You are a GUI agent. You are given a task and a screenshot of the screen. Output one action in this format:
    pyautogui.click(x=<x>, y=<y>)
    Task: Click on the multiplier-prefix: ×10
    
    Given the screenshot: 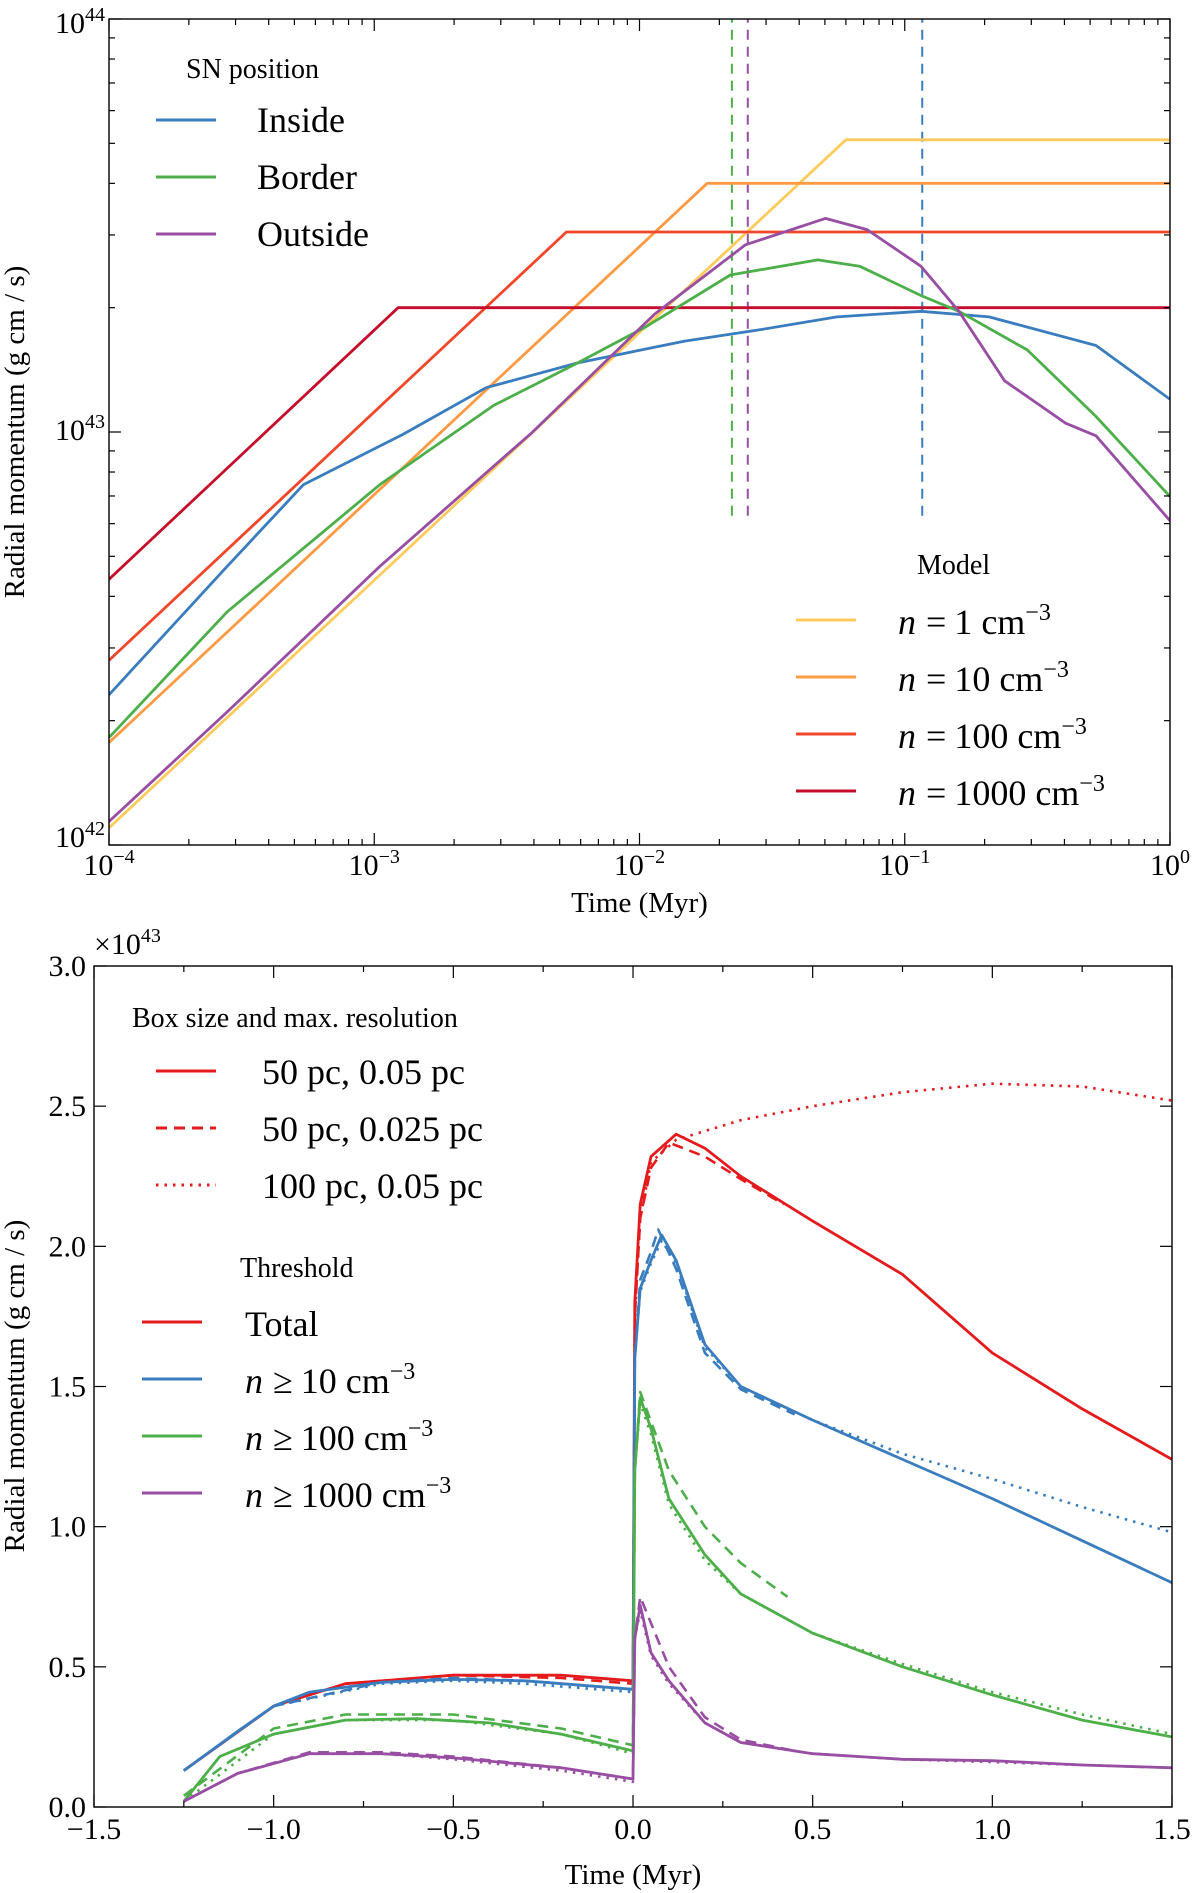 What is the action you would take?
    pyautogui.click(x=117, y=944)
    